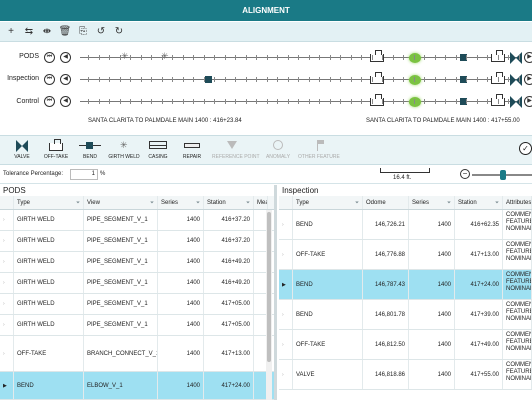 The height and width of the screenshot is (400, 532). Describe the element at coordinates (269, 287) in the screenshot. I see `pods-scroll-thumb` at that location.